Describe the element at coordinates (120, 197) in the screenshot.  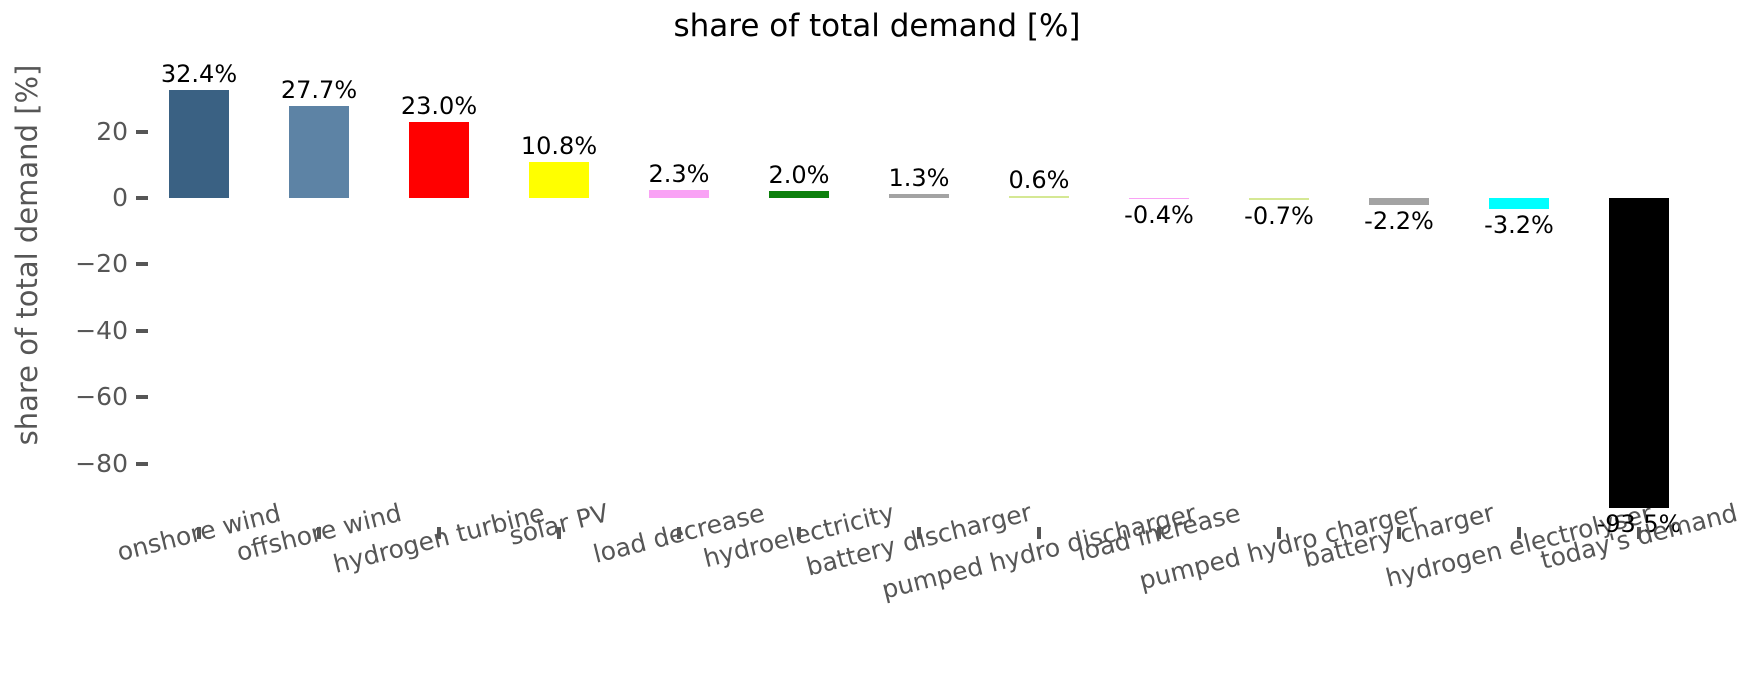
I see `y-tick-label: 0` at that location.